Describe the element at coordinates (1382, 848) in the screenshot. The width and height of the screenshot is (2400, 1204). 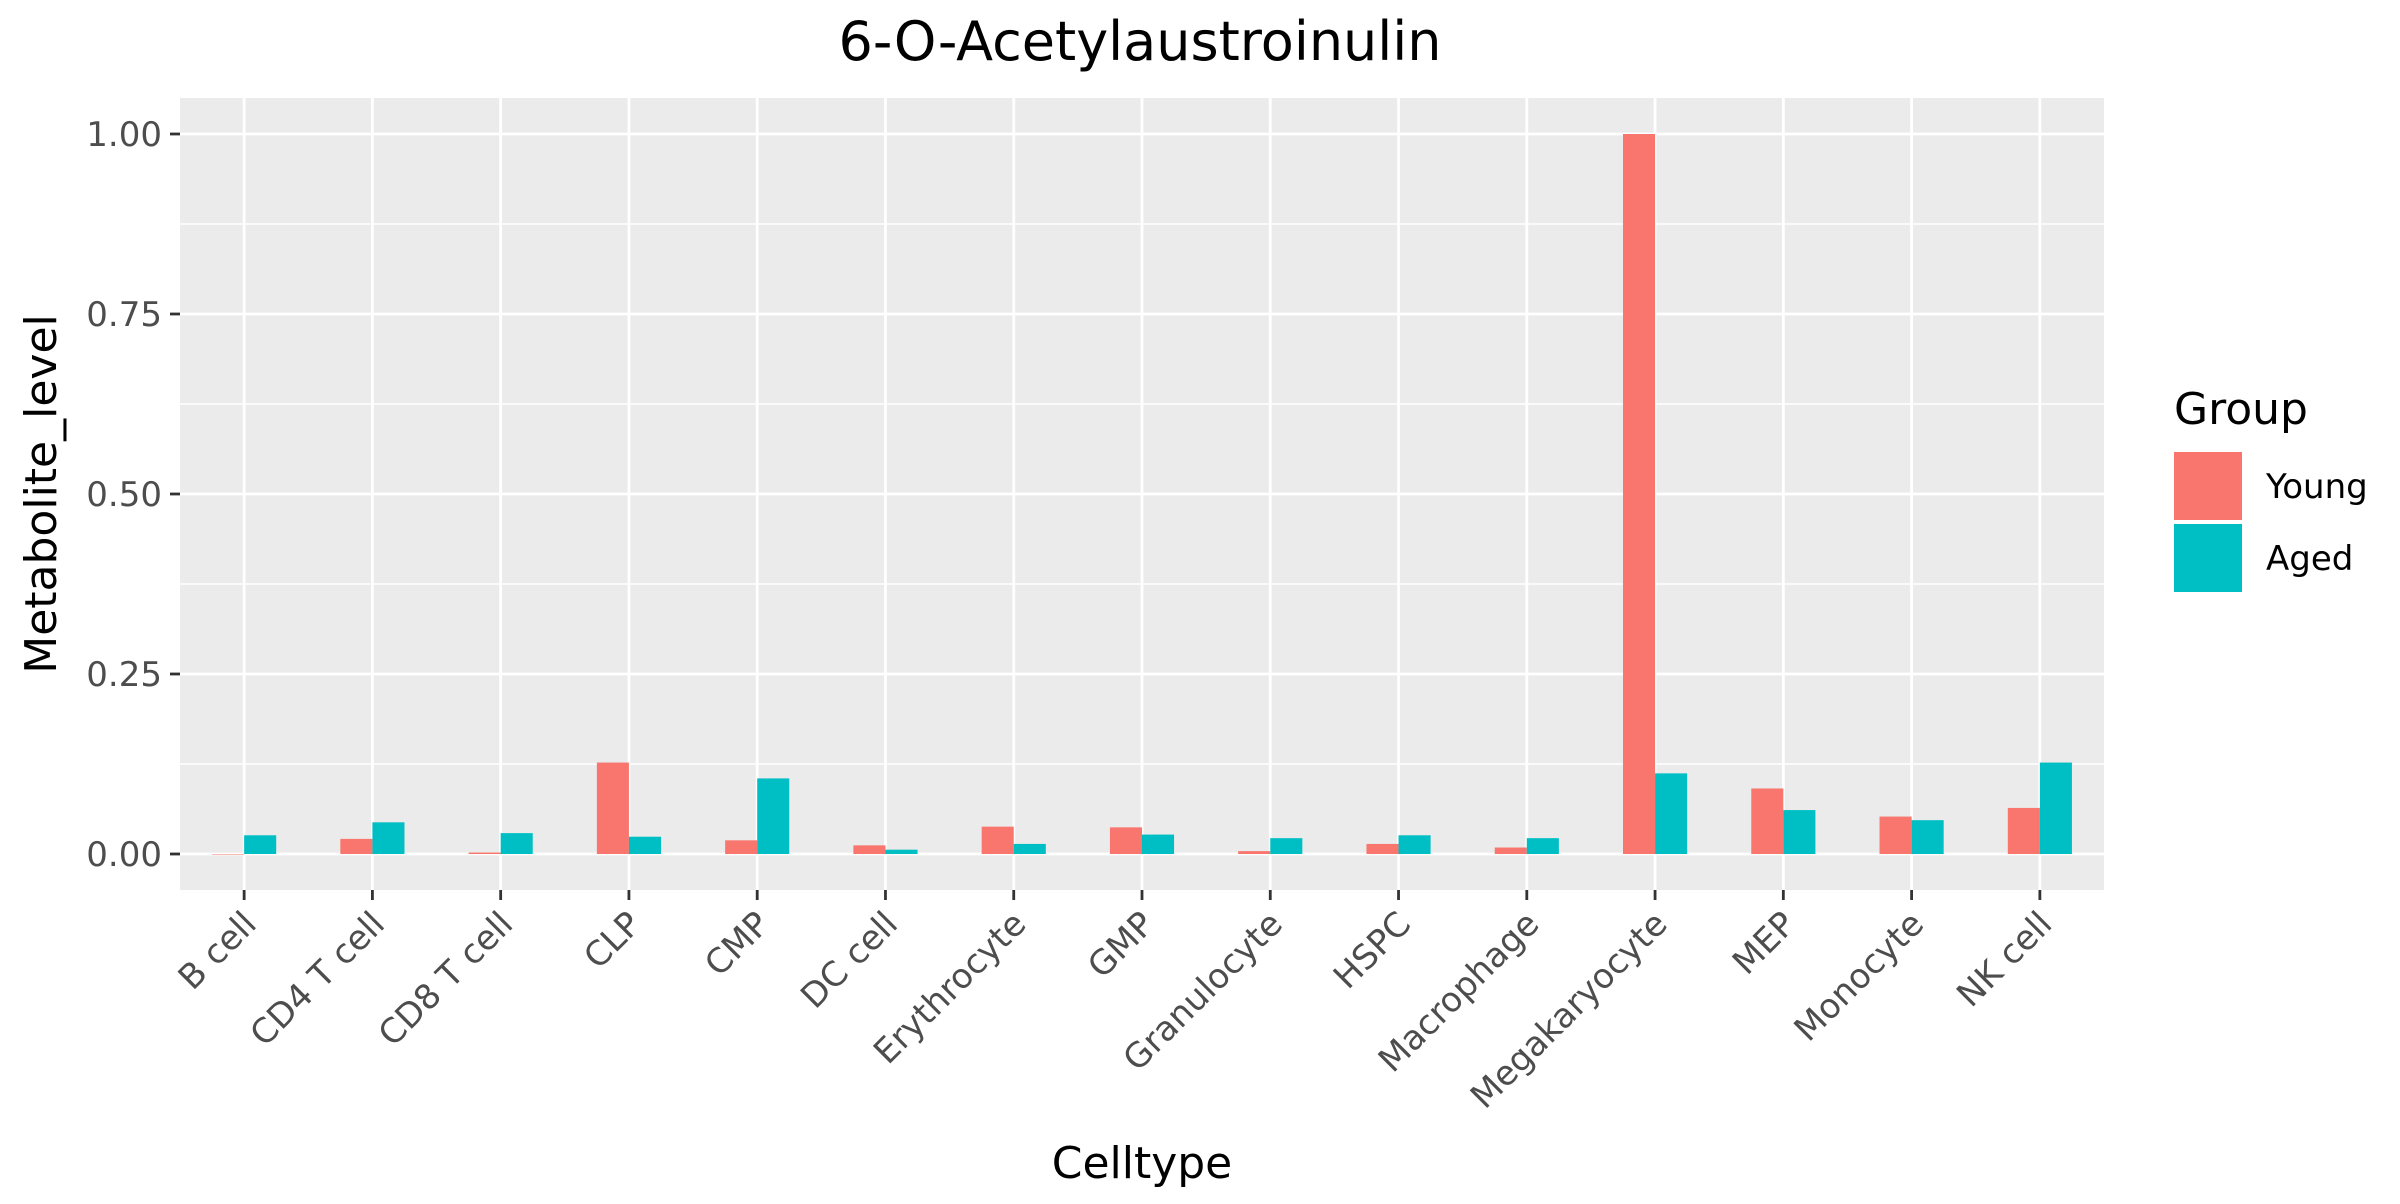
I see `bar-young-hspc` at that location.